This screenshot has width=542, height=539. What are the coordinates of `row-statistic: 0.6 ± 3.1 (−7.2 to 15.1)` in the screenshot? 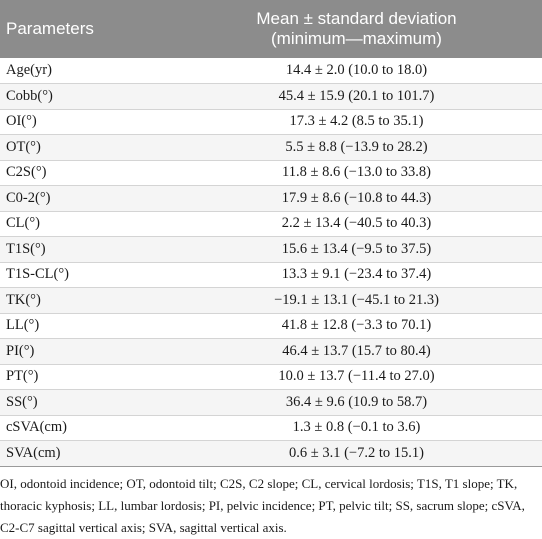 It's located at (356, 453).